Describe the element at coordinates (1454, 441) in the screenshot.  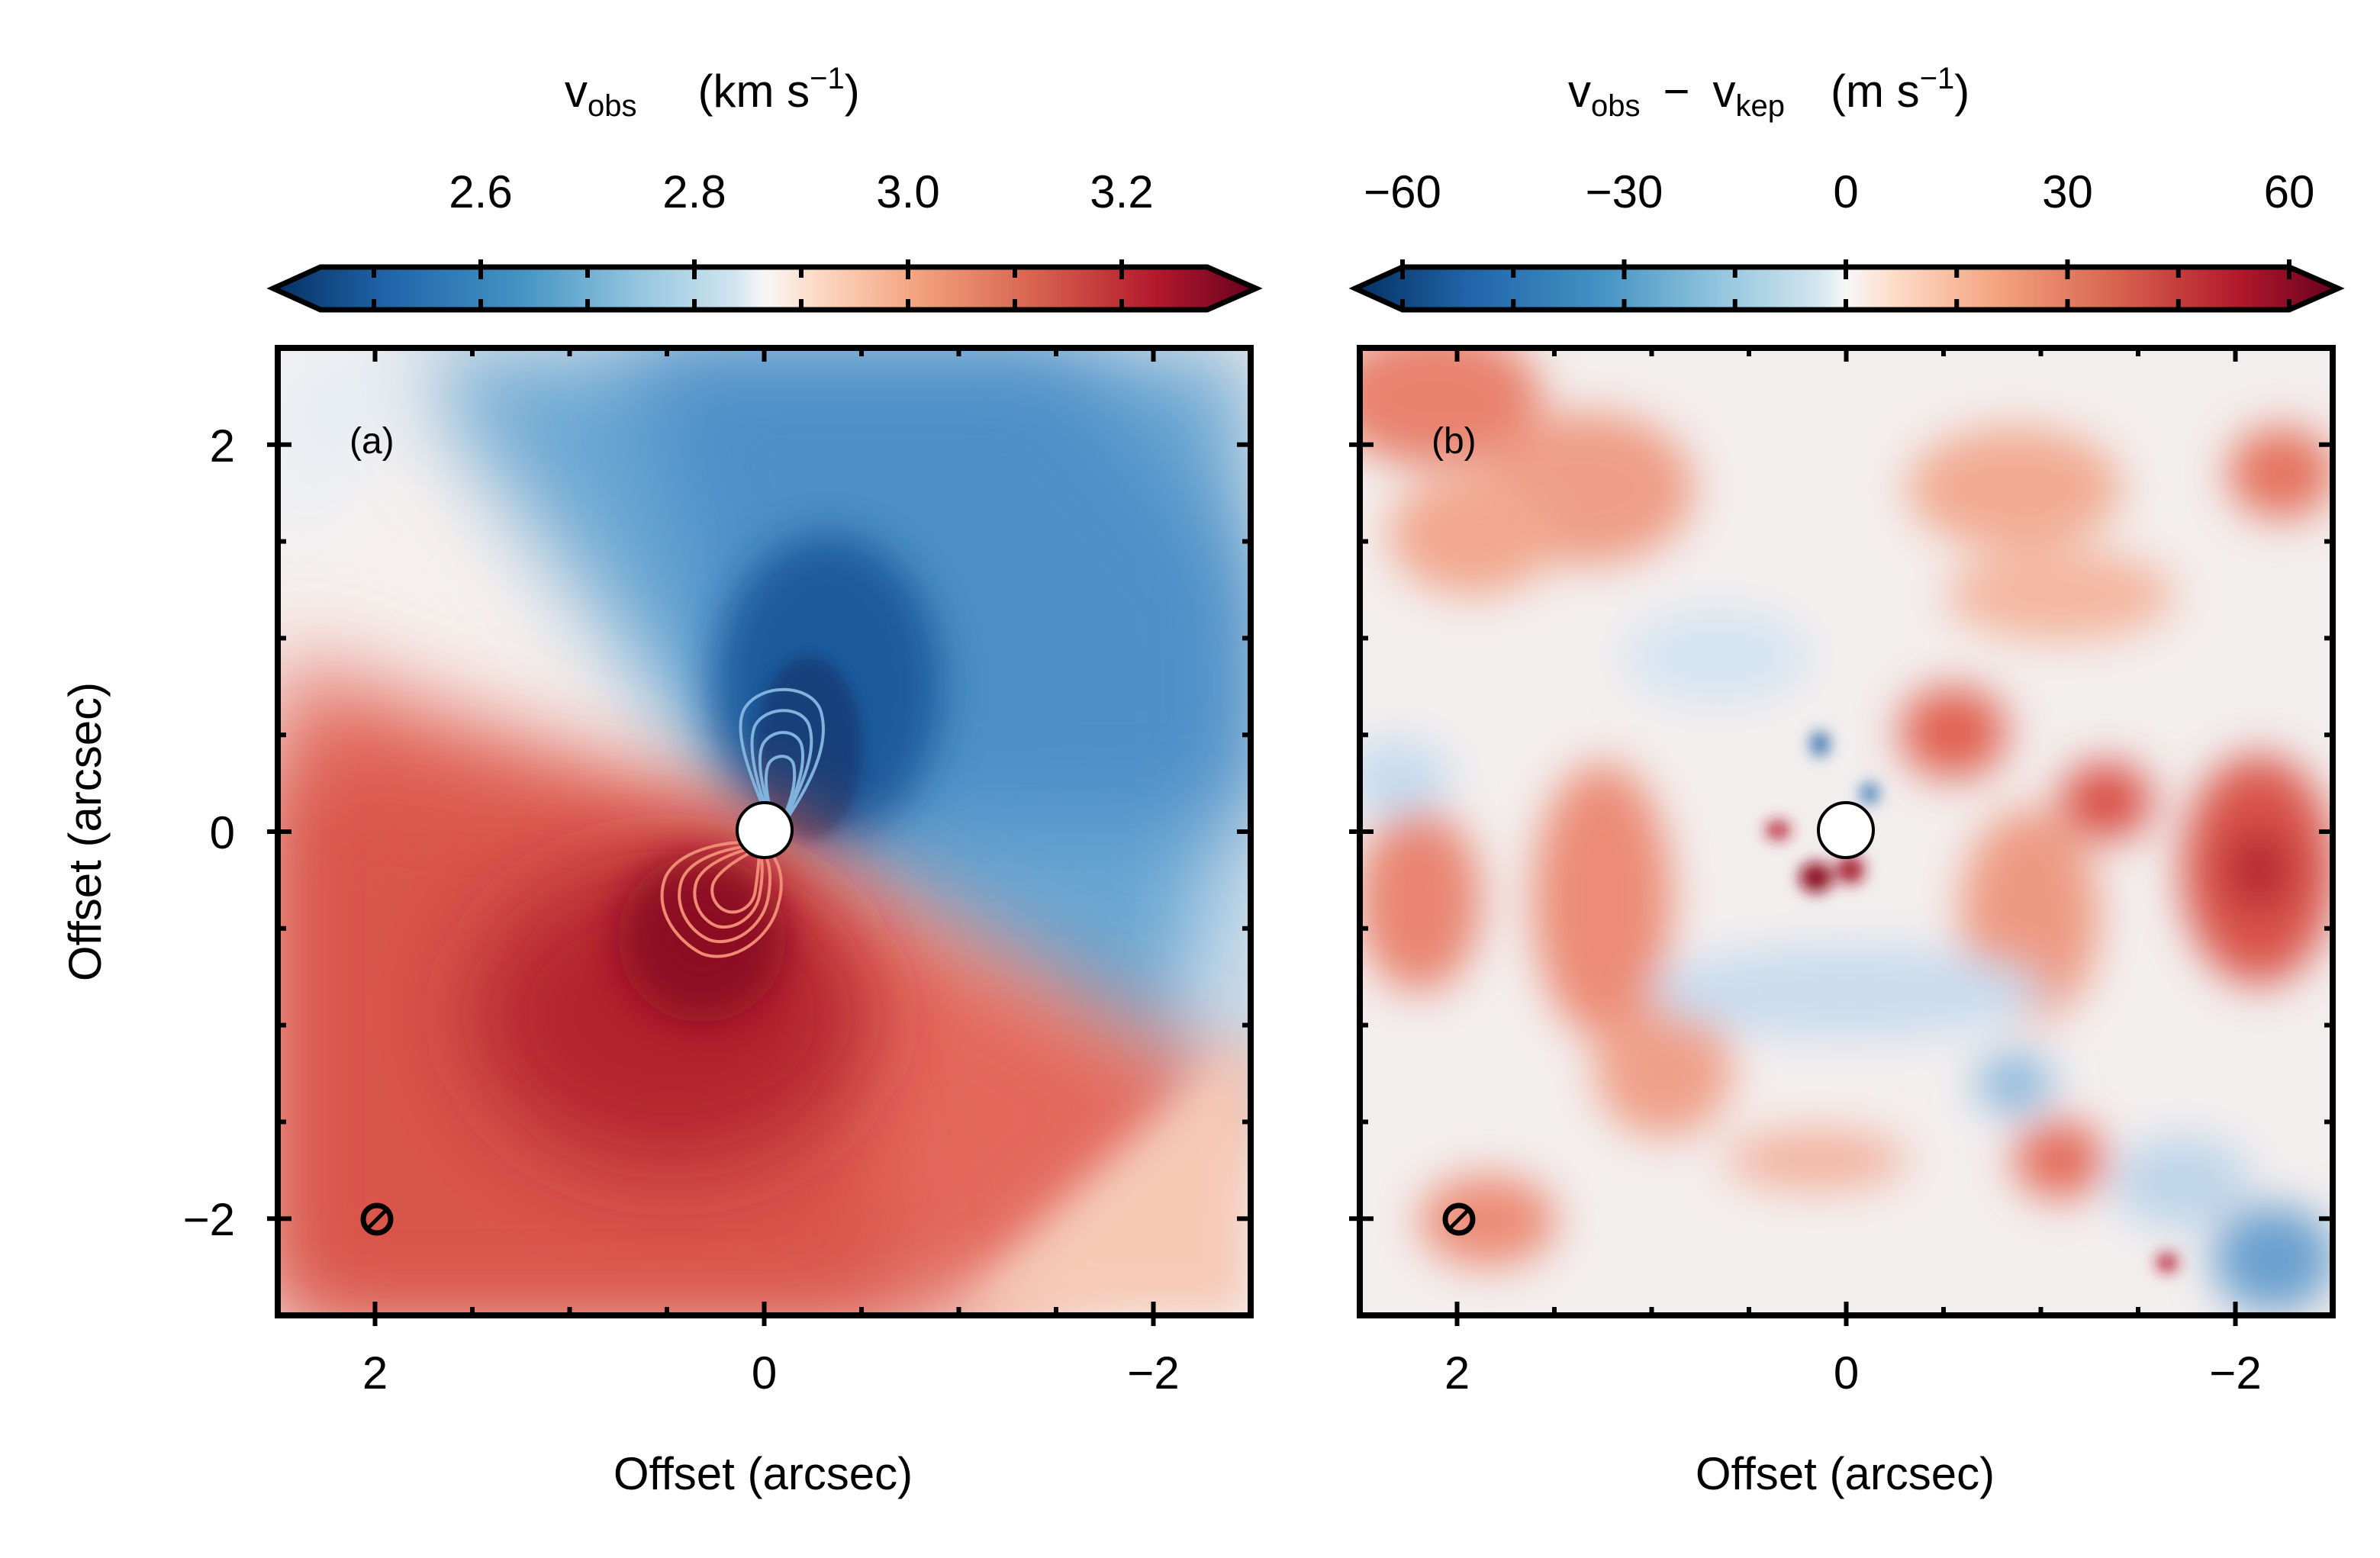
I see `panel-label-b: (b)` at that location.